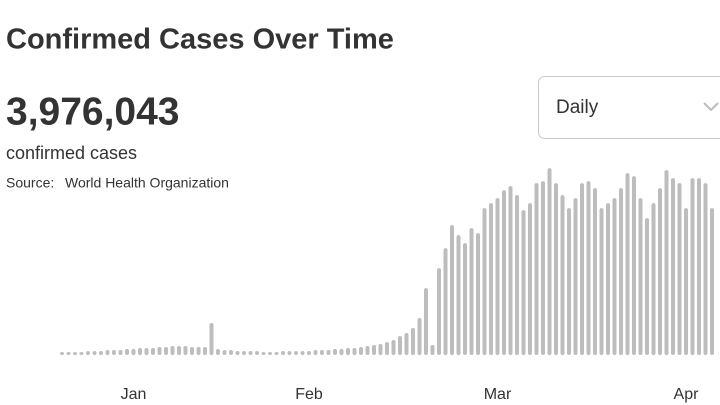 The width and height of the screenshot is (720, 405). What do you see at coordinates (134, 394) in the screenshot?
I see `x-tick-label: Jan` at bounding box center [134, 394].